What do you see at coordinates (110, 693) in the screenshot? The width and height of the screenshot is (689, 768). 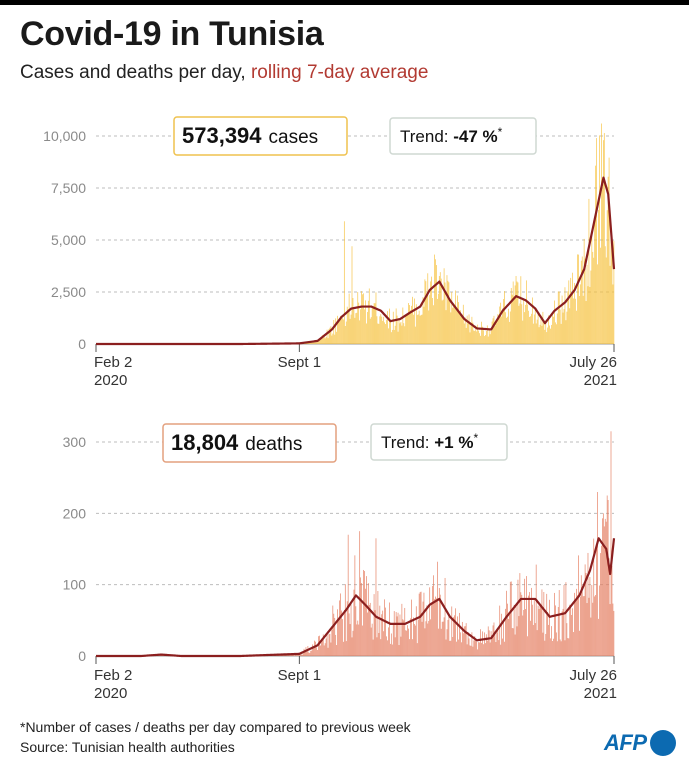 I see `deaths-xtick-year: 2020` at bounding box center [110, 693].